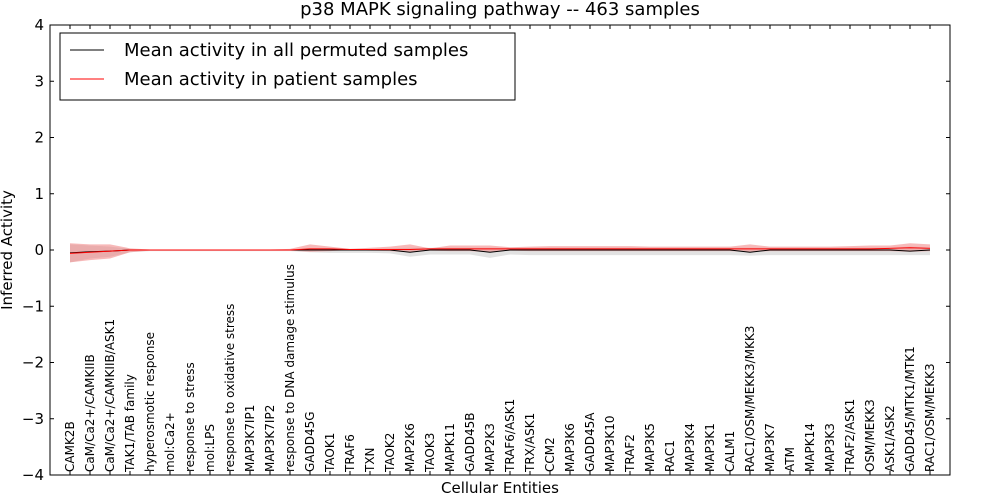  What do you see at coordinates (190, 417) in the screenshot?
I see `category-label: response to stress` at bounding box center [190, 417].